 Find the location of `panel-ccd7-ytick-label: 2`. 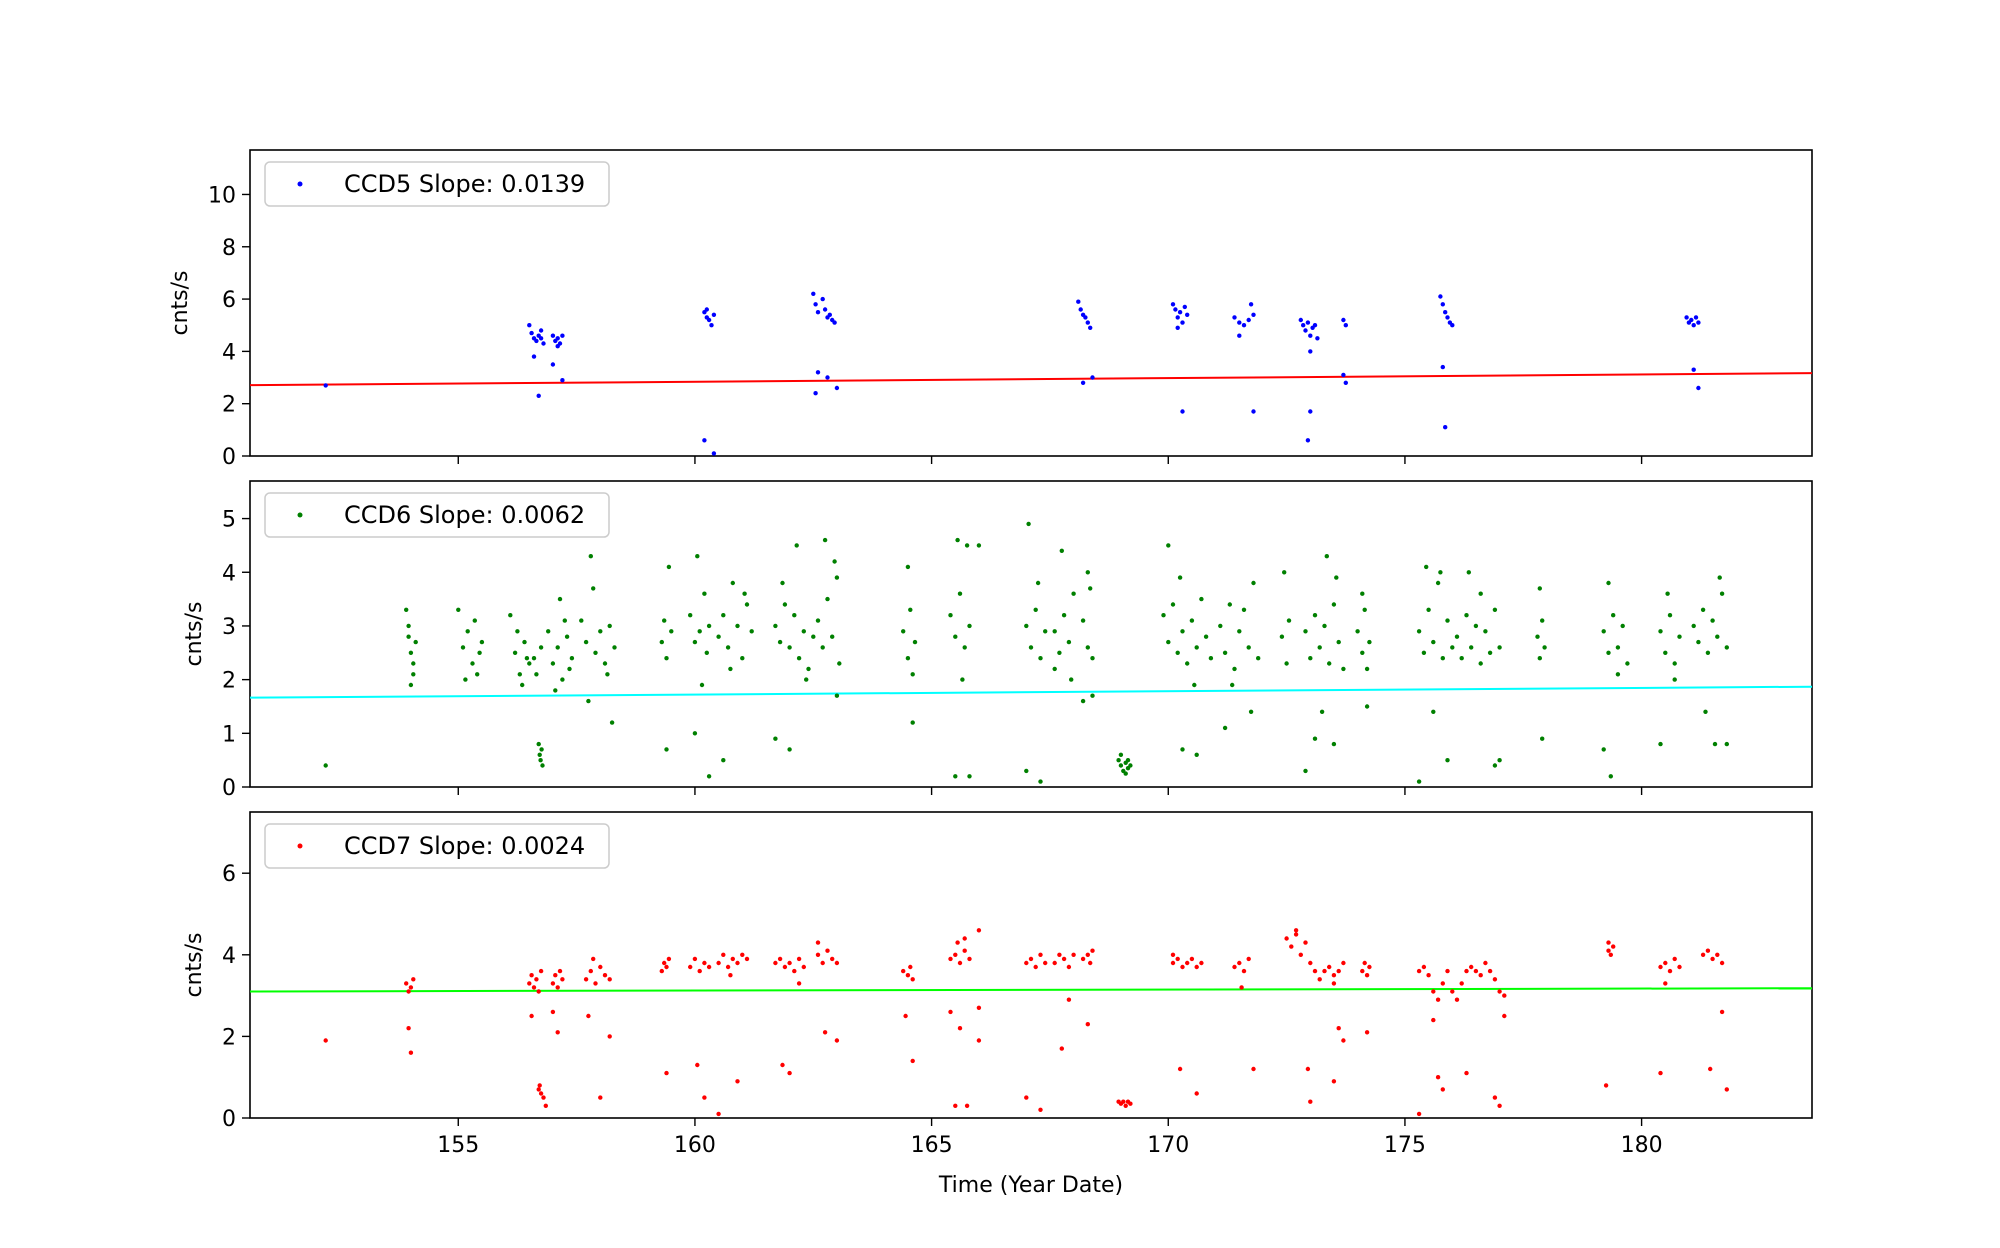

panel-ccd7-ytick-label: 2 is located at coordinates (229, 1037).